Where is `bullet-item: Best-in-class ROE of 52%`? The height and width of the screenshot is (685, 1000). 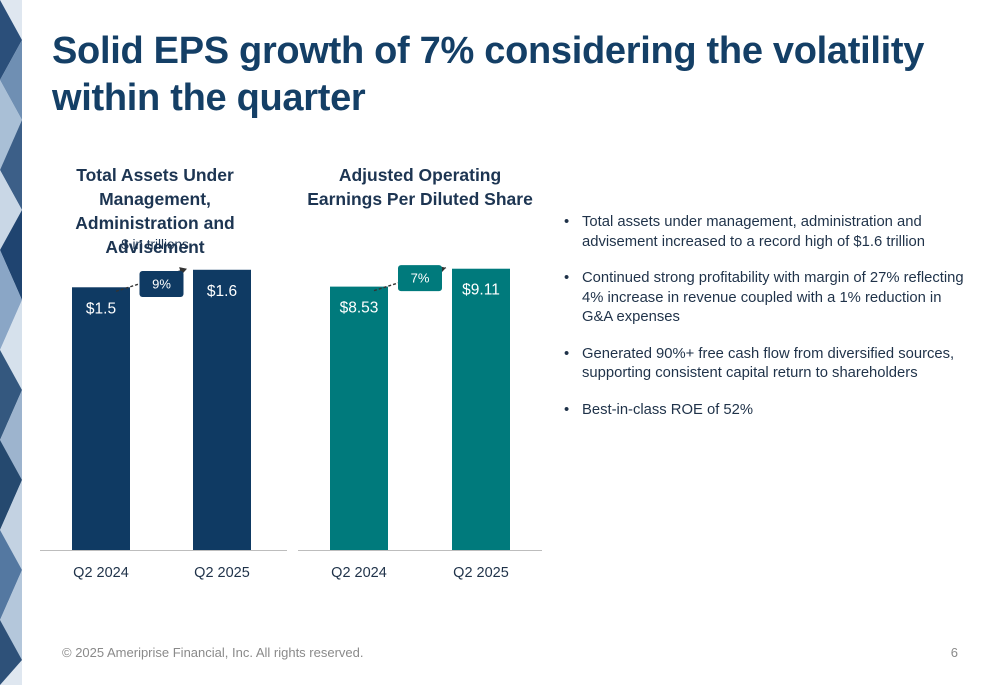 bullet-item: Best-in-class ROE of 52% is located at coordinates (767, 411).